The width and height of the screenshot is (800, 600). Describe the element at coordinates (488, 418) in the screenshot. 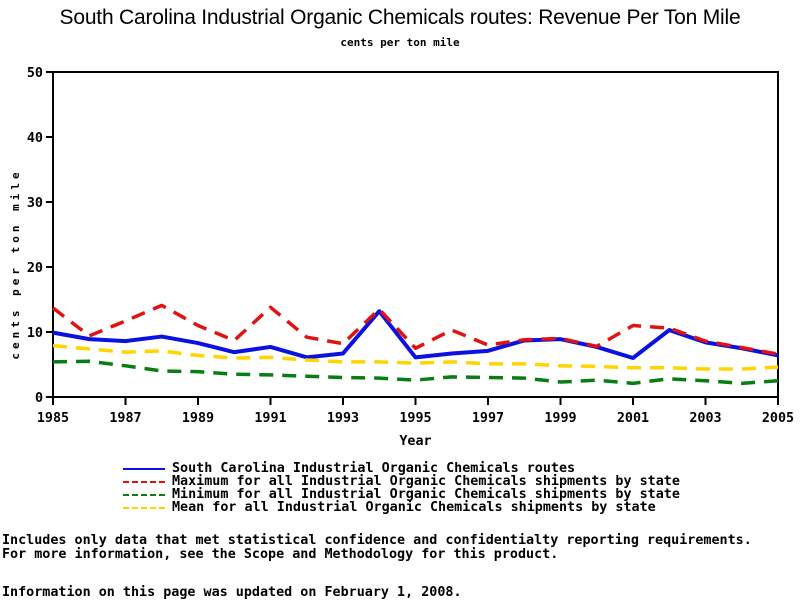

I see `x-tick-label: 1997` at that location.